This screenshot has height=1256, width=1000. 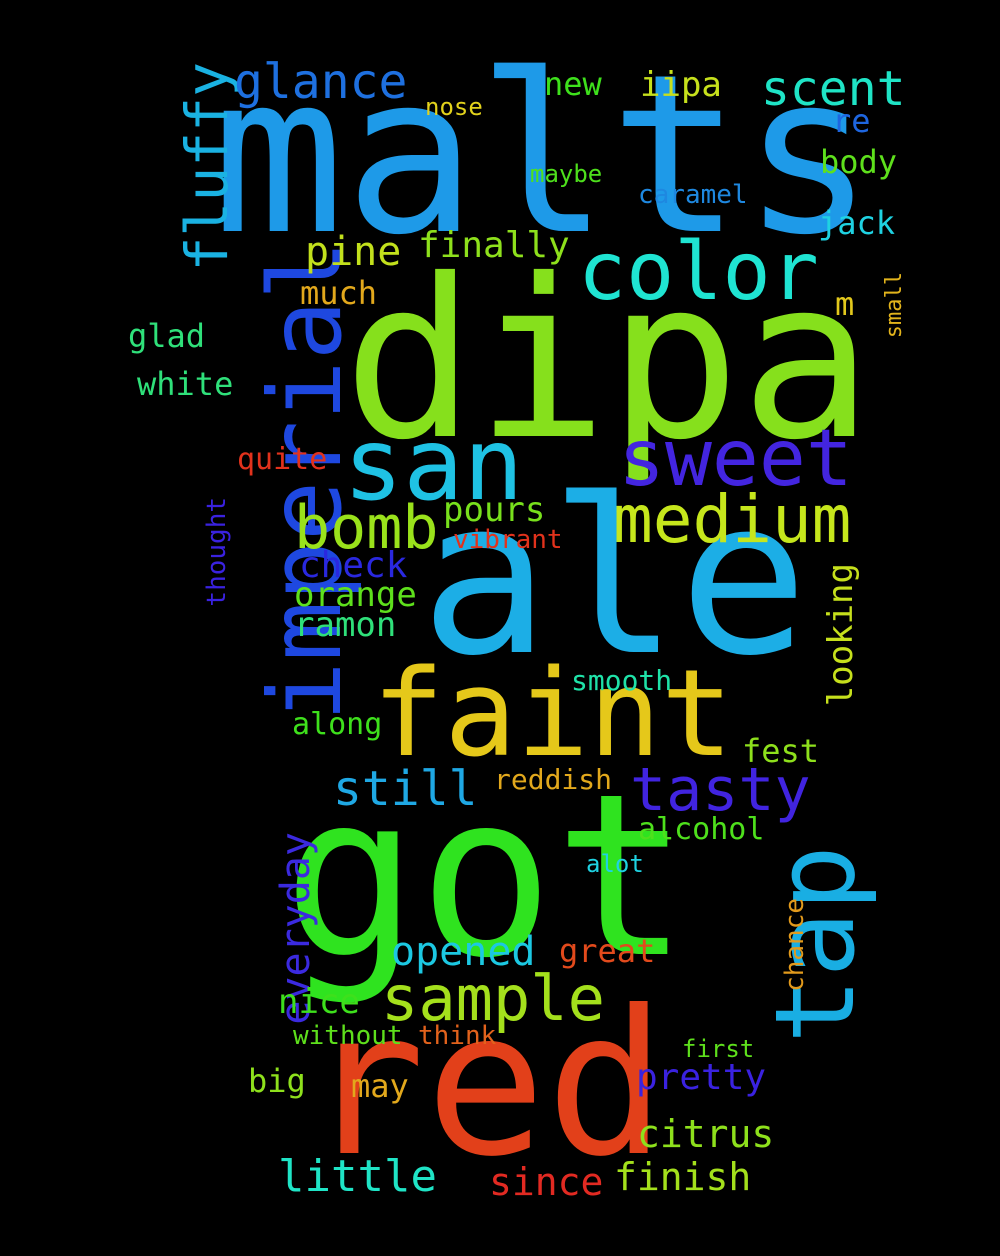 What do you see at coordinates (319, 1002) in the screenshot?
I see `word: nice` at bounding box center [319, 1002].